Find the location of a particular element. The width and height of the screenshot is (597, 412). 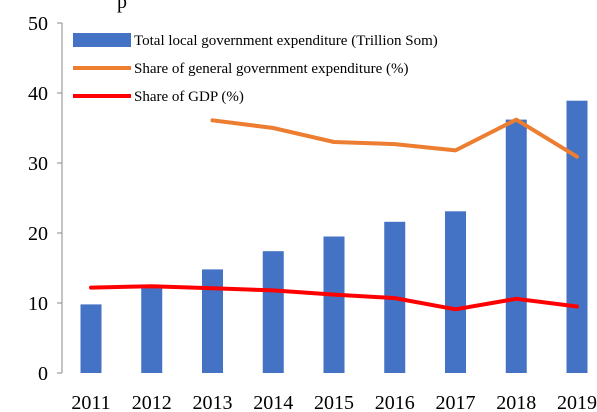

x-tick-label: 2016 is located at coordinates (395, 402).